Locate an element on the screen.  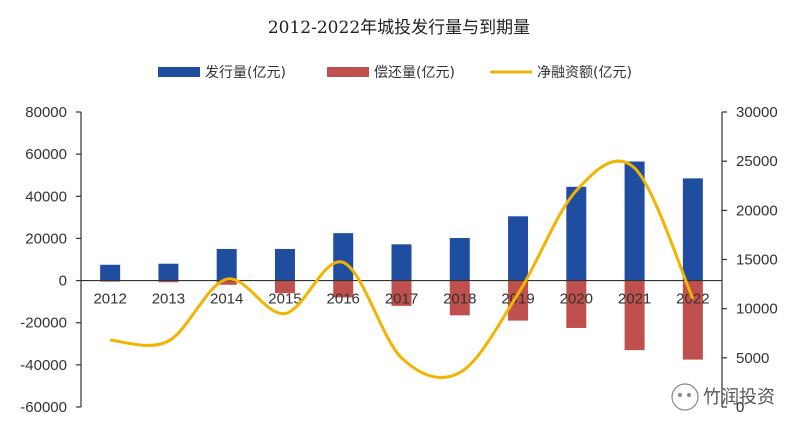
left-tick-label: 80000 is located at coordinates (46, 112).